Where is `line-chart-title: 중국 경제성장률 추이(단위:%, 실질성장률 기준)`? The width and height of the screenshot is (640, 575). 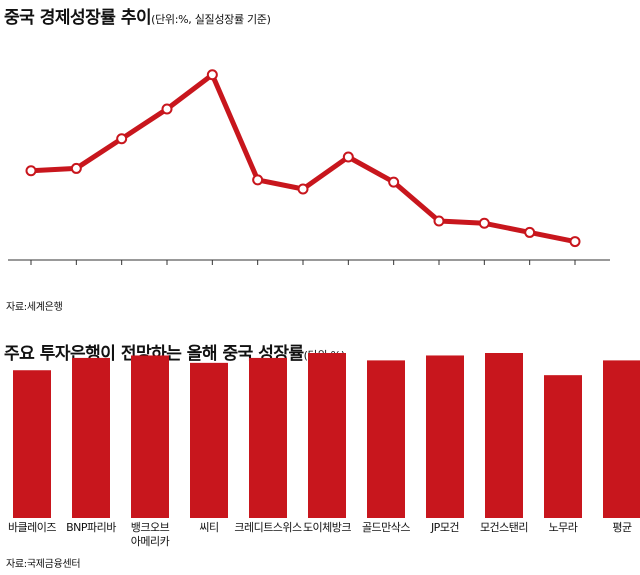 line-chart-title: 중국 경제성장률 추이(단위:%, 실질성장률 기준) is located at coordinates (137, 15).